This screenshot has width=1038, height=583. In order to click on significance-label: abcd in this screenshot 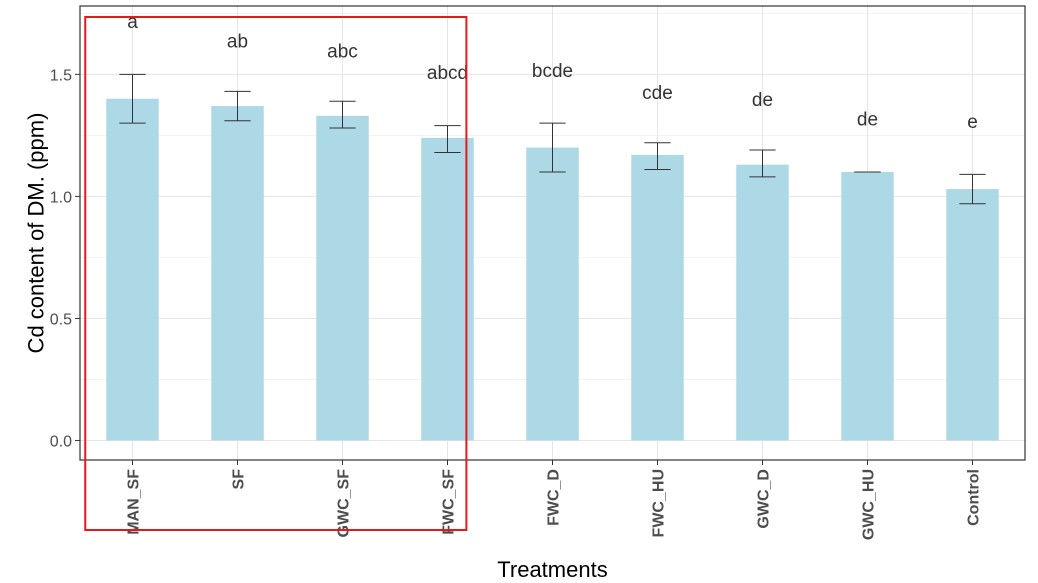, I will do `click(447, 73)`.